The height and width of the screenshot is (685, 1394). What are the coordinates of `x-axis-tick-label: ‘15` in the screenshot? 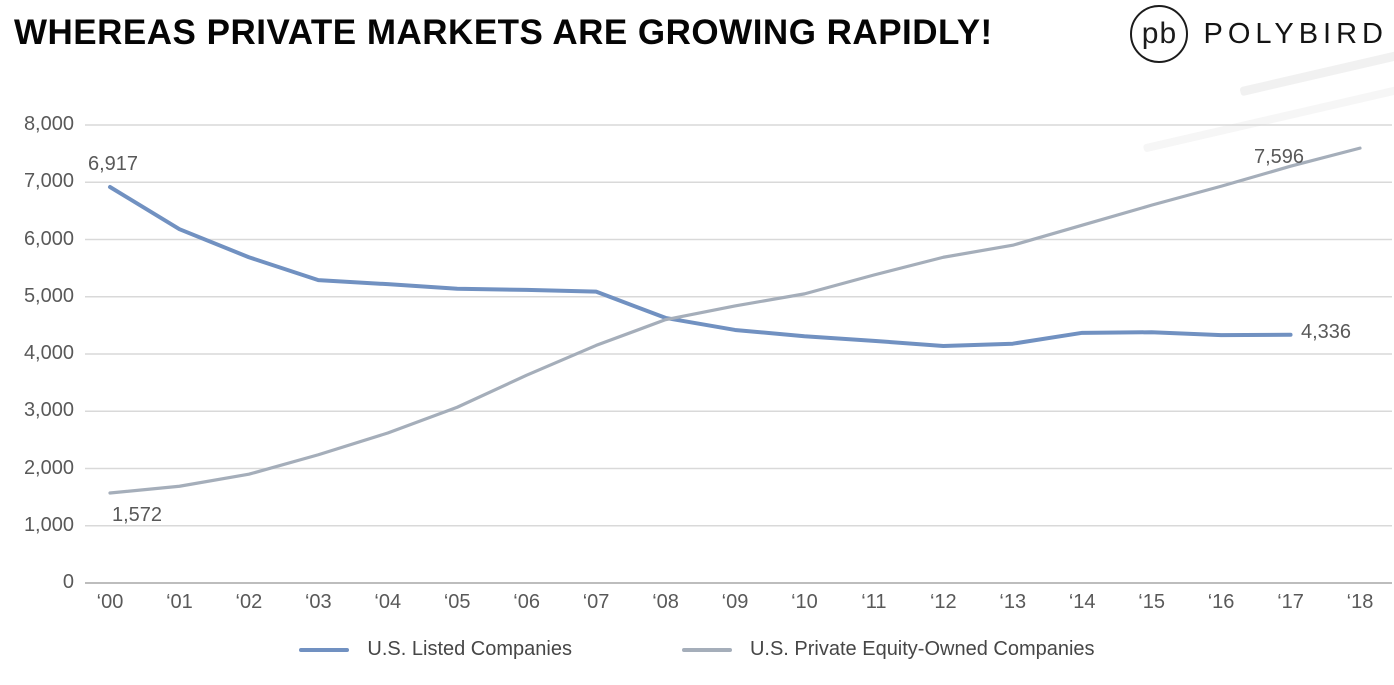 It's located at (1152, 602).